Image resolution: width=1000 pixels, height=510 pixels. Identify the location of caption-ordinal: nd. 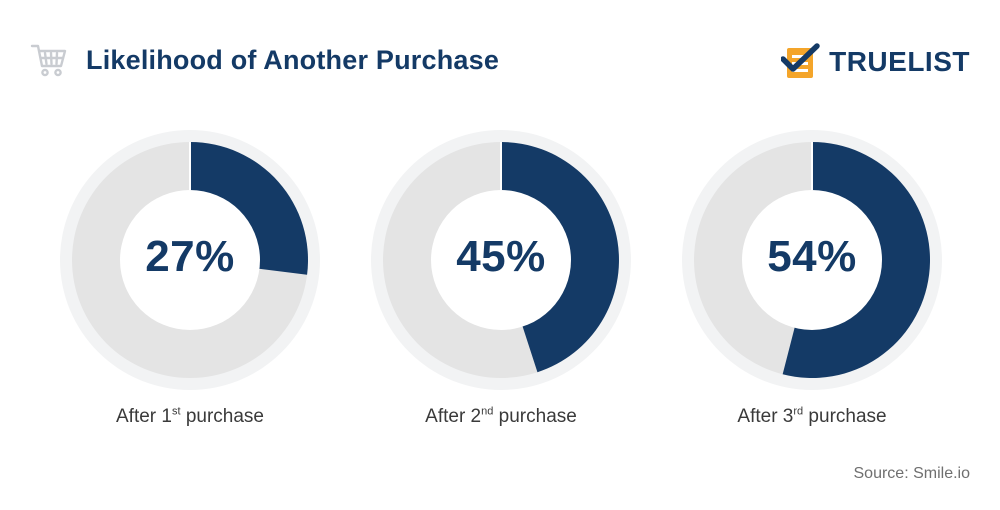
(487, 411).